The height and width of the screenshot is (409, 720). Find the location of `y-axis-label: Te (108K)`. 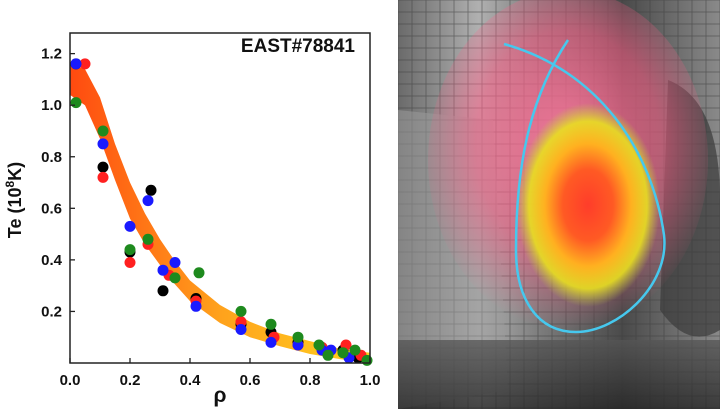

y-axis-label: Te (108K) is located at coordinates (14, 200).